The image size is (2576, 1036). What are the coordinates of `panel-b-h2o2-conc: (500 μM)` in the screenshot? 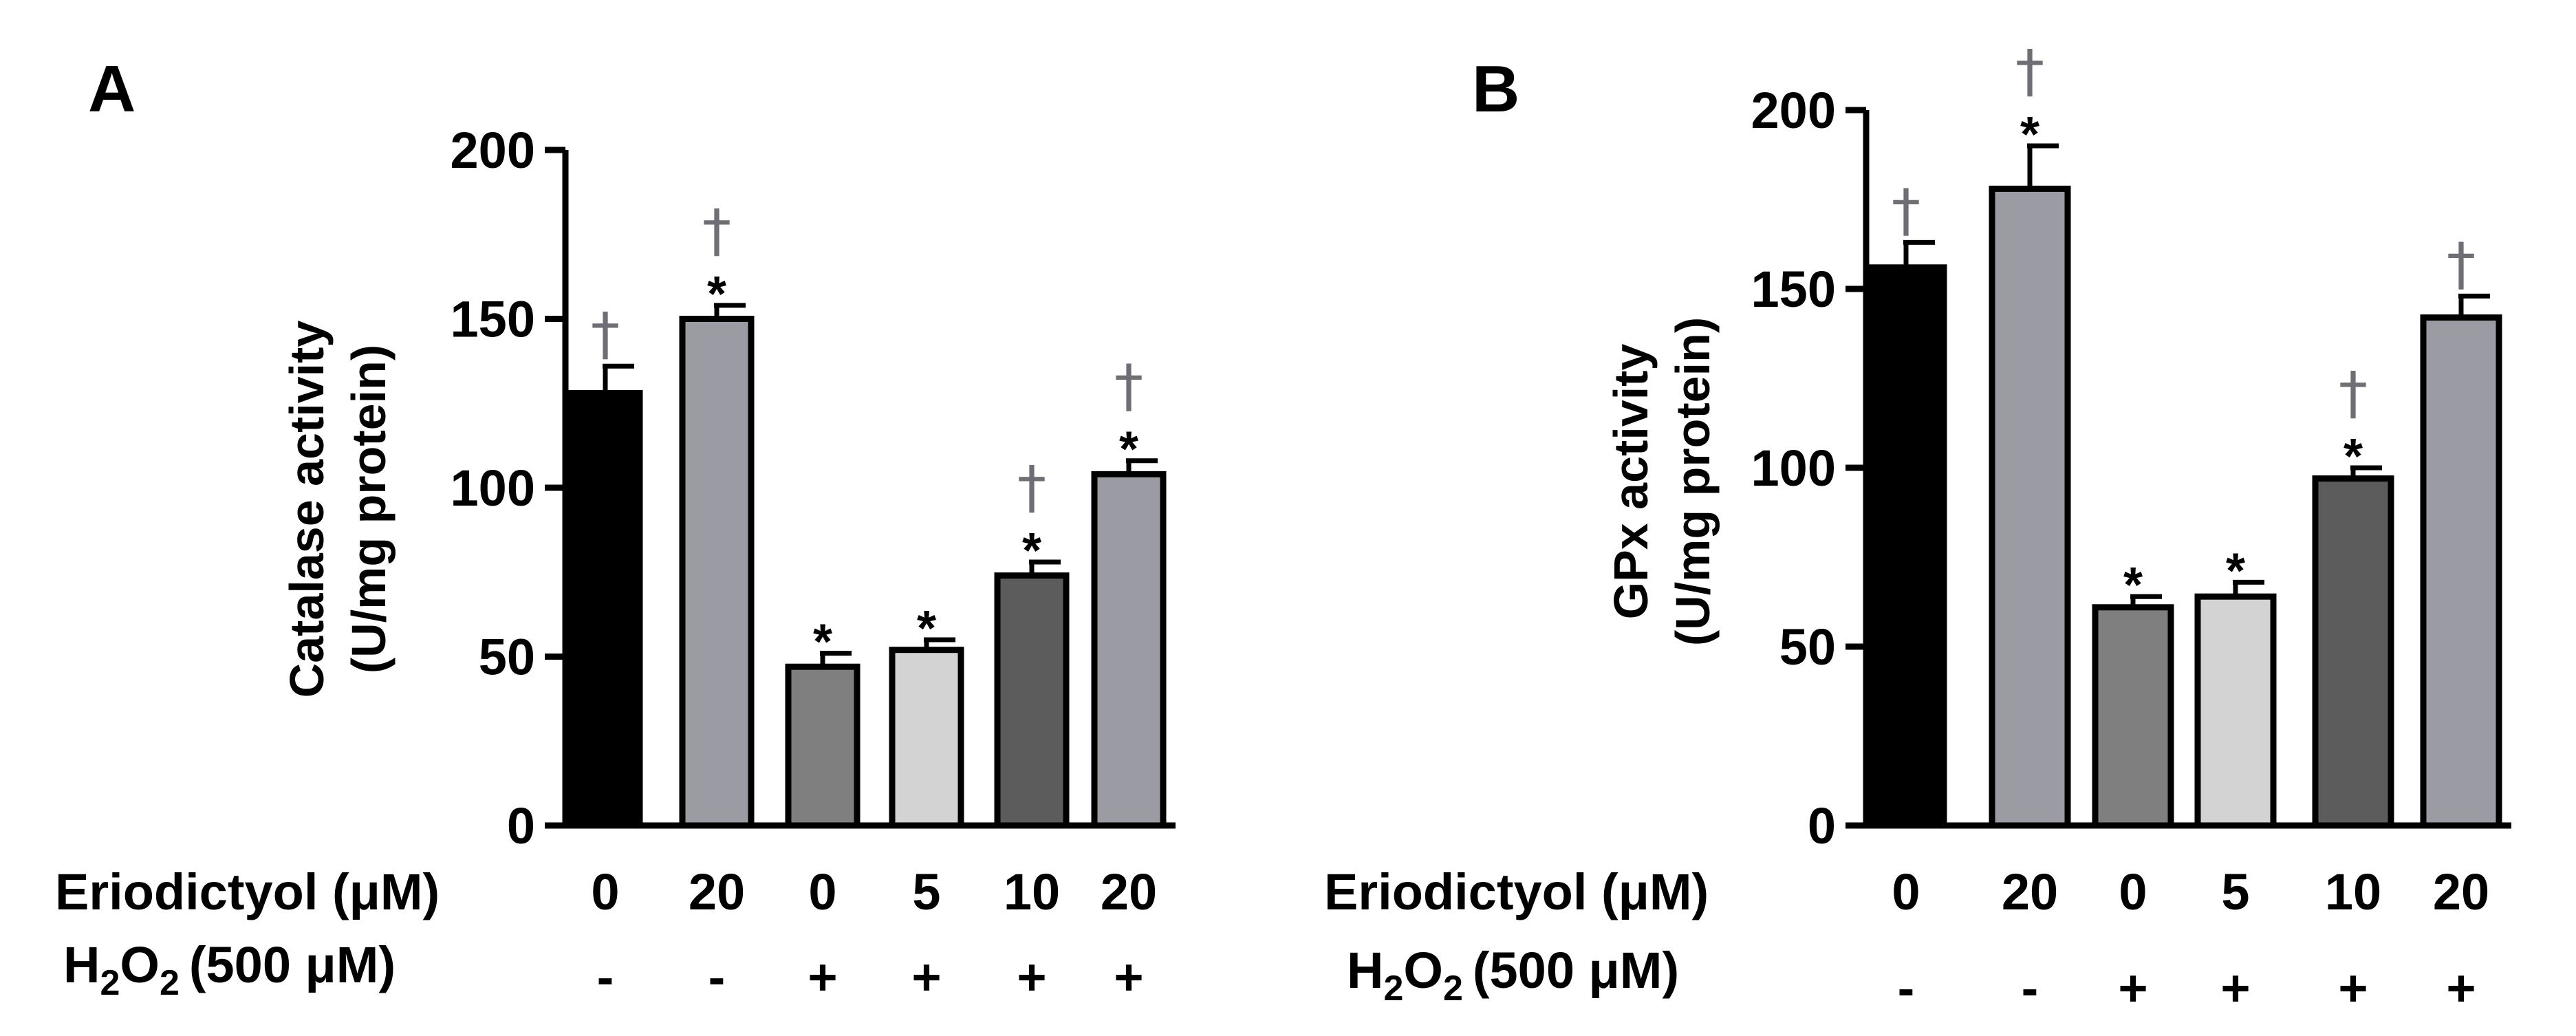 It's located at (1576, 971).